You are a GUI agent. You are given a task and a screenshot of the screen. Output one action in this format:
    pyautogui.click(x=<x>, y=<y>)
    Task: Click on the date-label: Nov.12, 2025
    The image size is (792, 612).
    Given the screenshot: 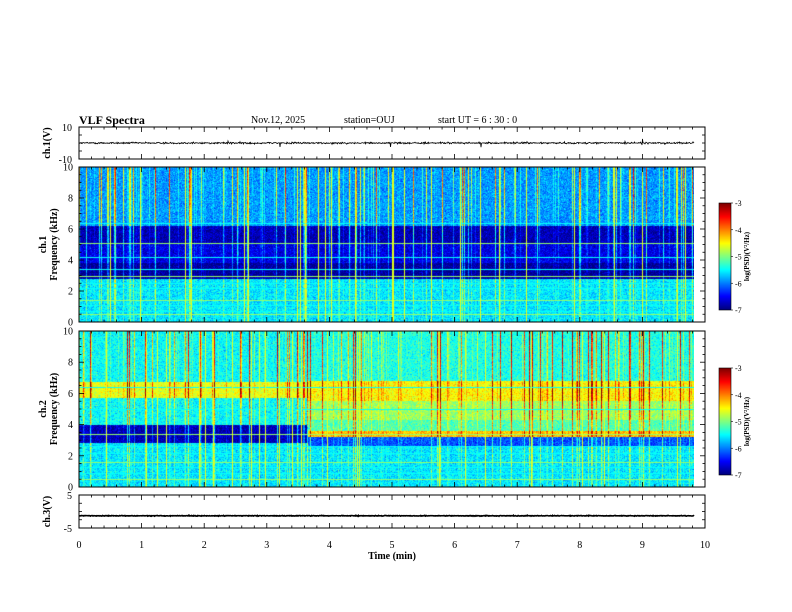 What is the action you would take?
    pyautogui.click(x=278, y=120)
    